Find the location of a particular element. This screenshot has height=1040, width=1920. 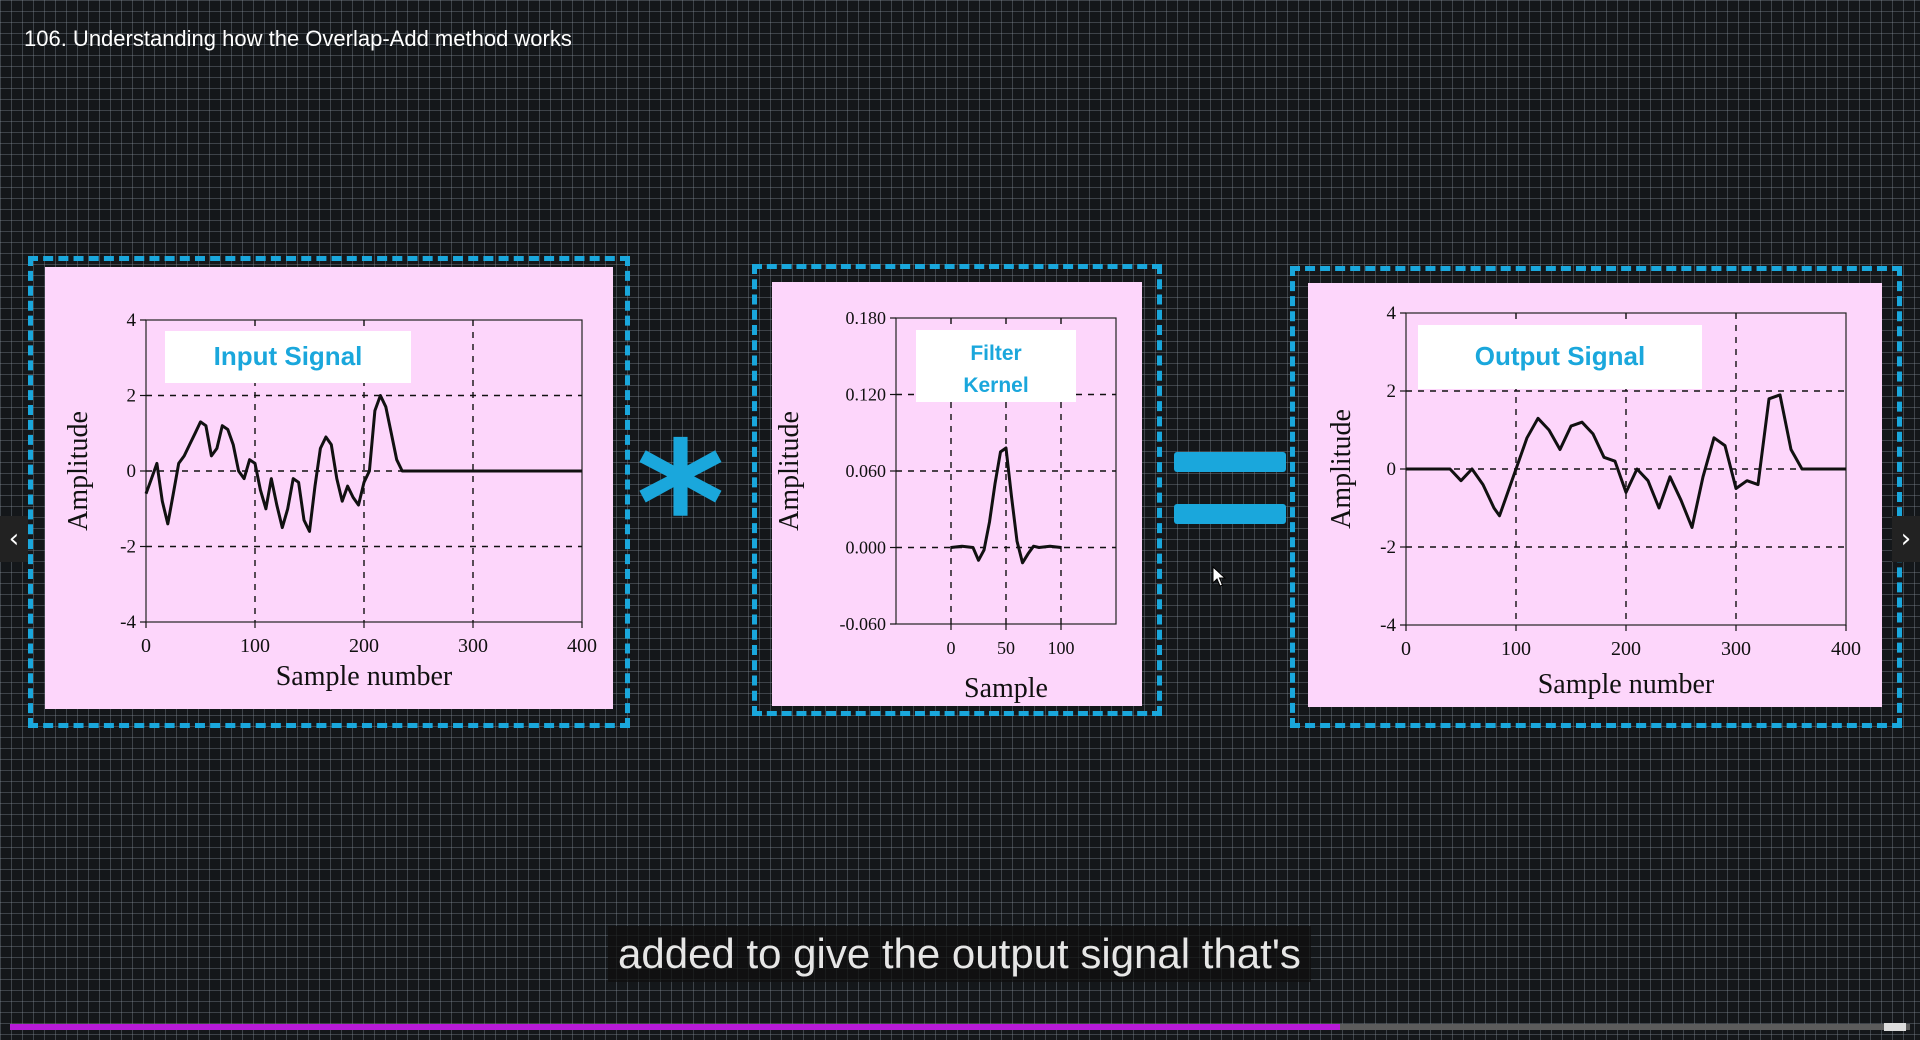

mouse-cursor-icon is located at coordinates (1219, 576).